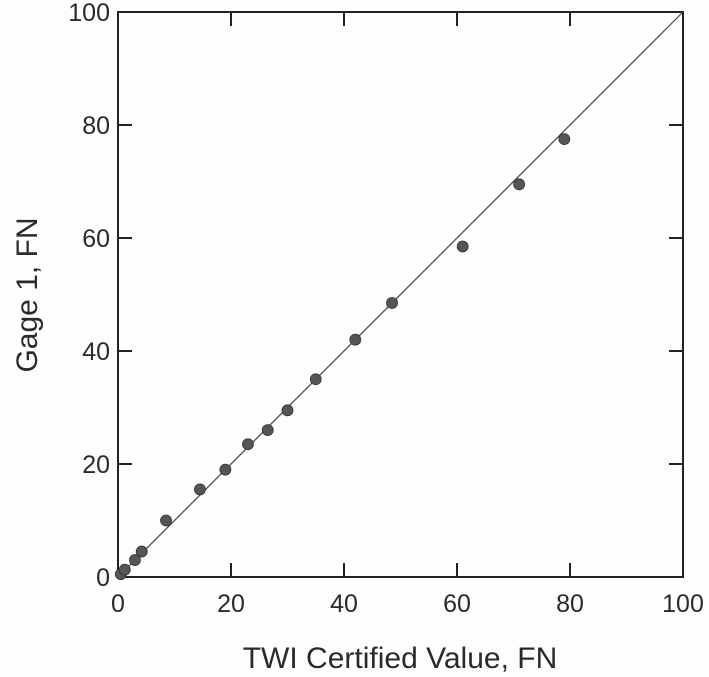  I want to click on y-tick-label: 80, so click(96, 126).